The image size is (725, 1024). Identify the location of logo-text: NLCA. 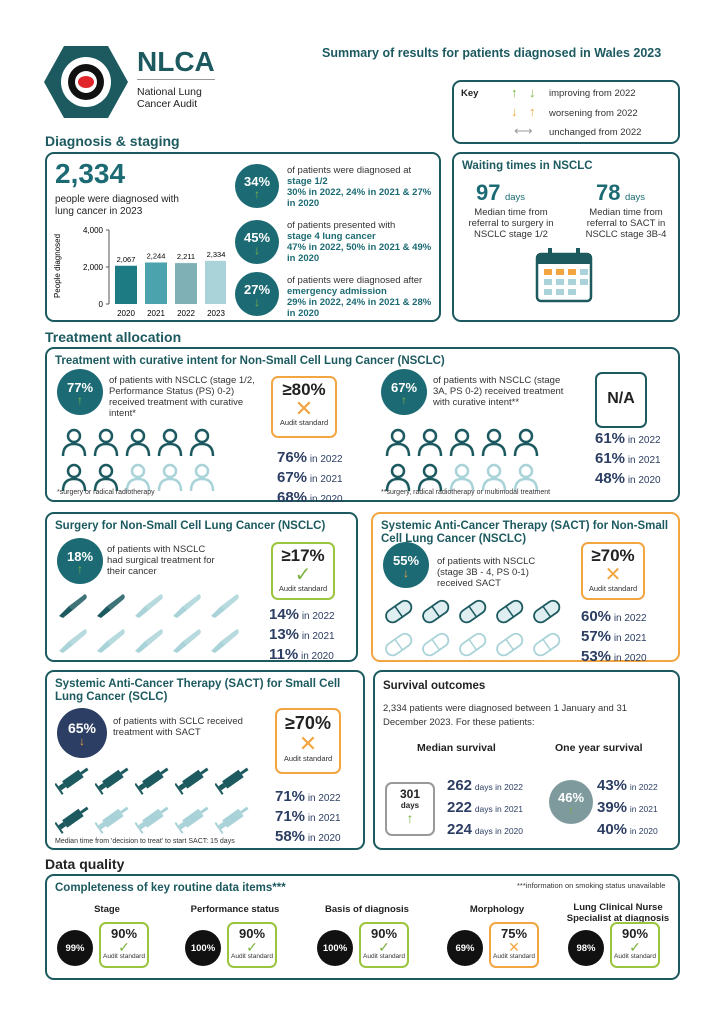
(176, 61).